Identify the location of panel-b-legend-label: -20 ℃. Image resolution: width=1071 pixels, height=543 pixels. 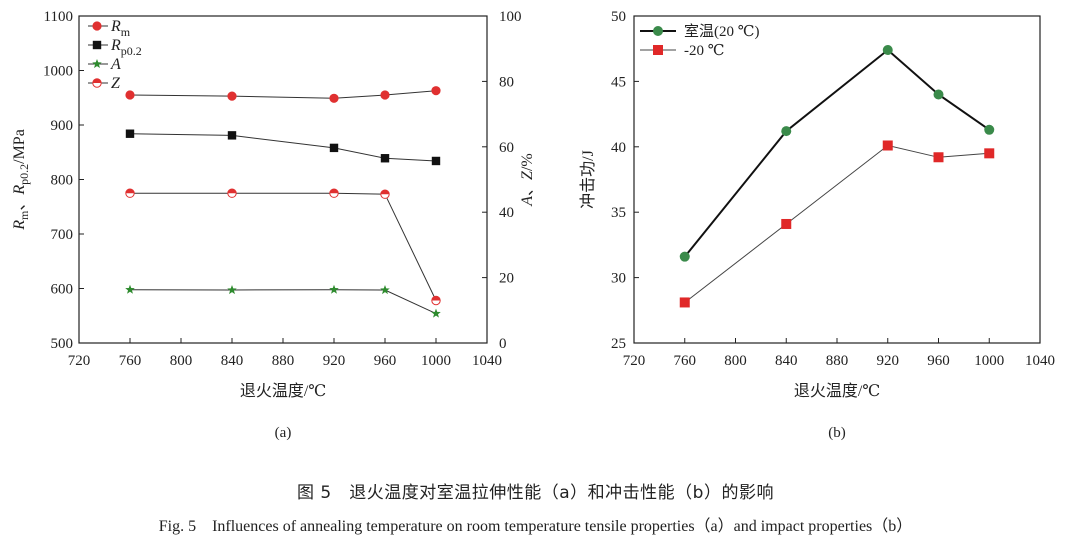
(704, 51).